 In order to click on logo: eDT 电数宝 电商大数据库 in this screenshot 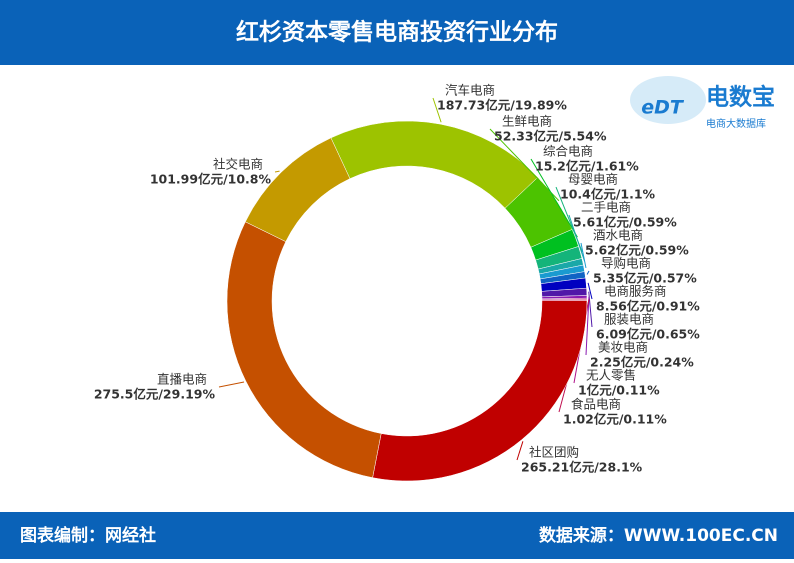, I will do `click(702, 103)`.